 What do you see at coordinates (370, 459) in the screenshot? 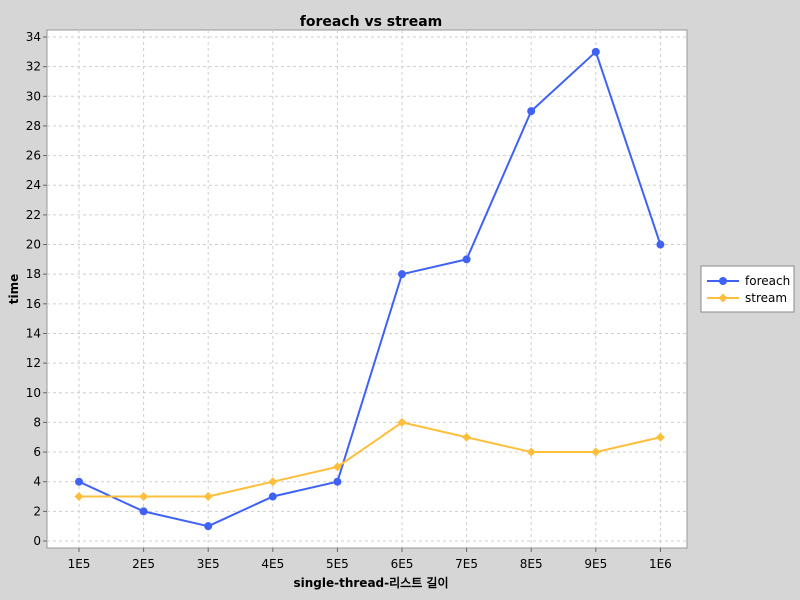
I see `series-line-stream` at bounding box center [370, 459].